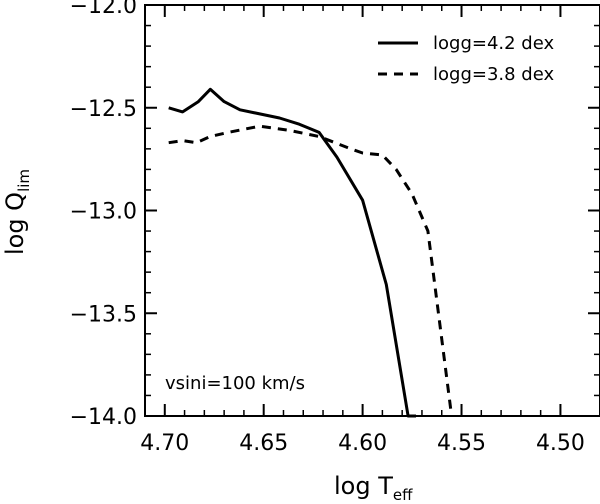 The width and height of the screenshot is (600, 504). What do you see at coordinates (103, 109) in the screenshot?
I see `y-tick-label: −12.5` at bounding box center [103, 109].